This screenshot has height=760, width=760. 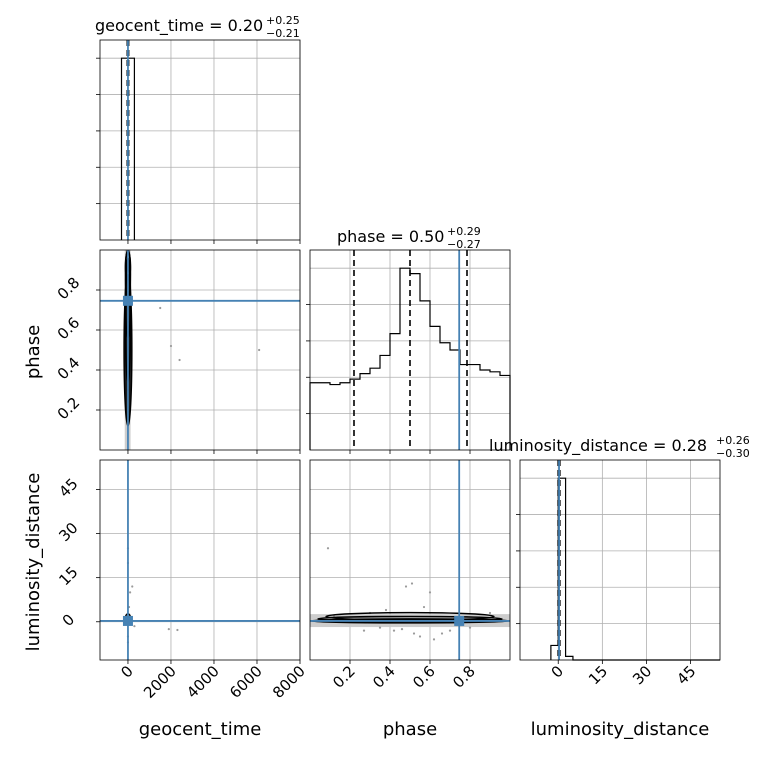 I want to click on title-luminosity-distance: luminosity_distance = 0.28, so click(x=598, y=446).